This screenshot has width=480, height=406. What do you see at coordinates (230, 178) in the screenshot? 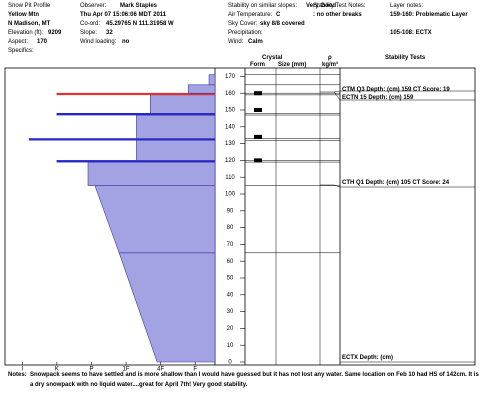
I see `y-tick-label: 110` at bounding box center [230, 178].